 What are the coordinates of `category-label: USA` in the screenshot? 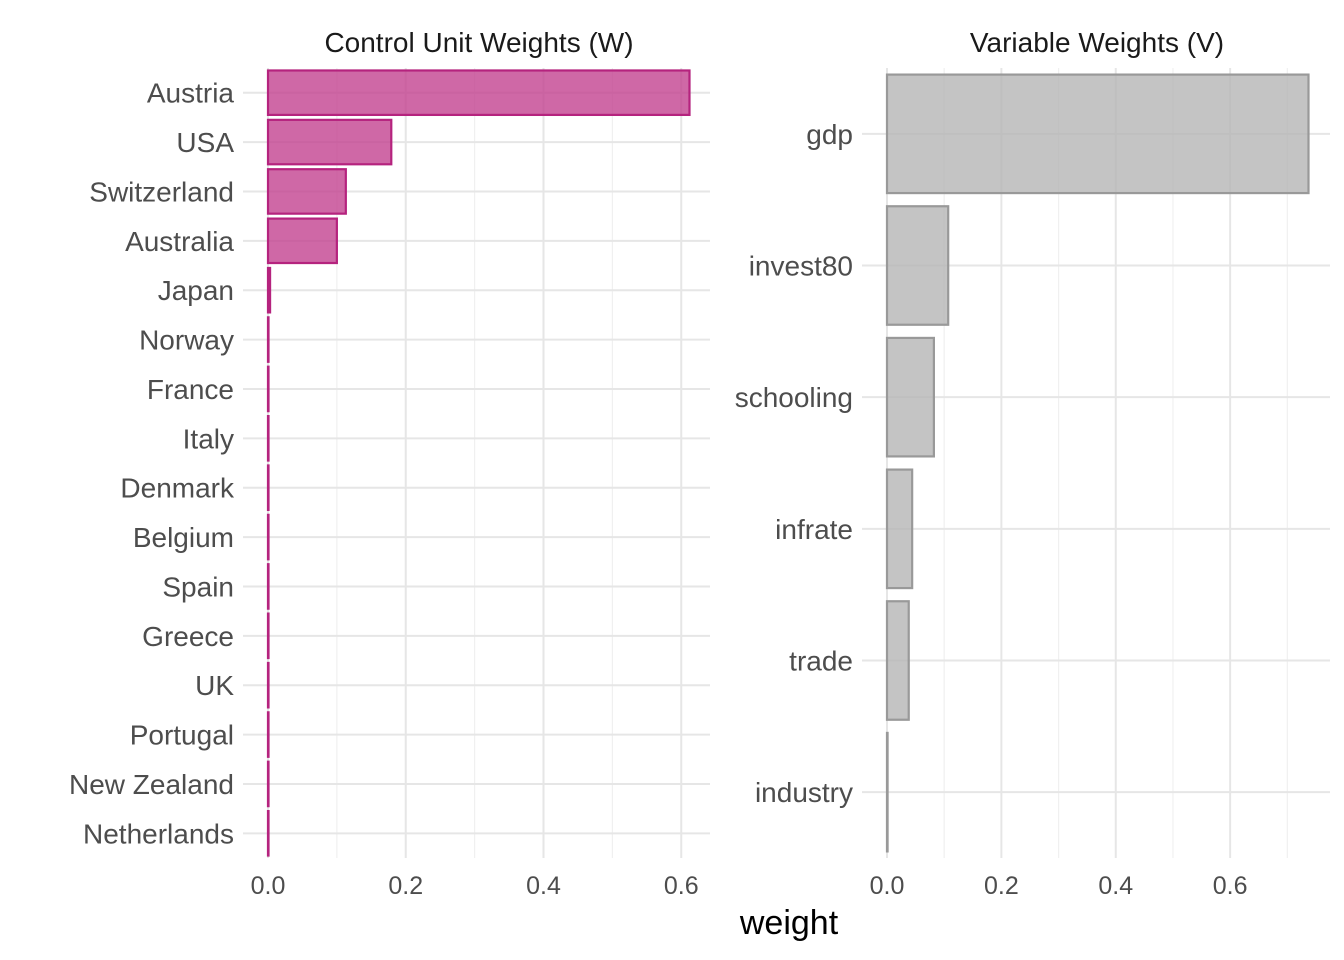 It's located at (205, 142).